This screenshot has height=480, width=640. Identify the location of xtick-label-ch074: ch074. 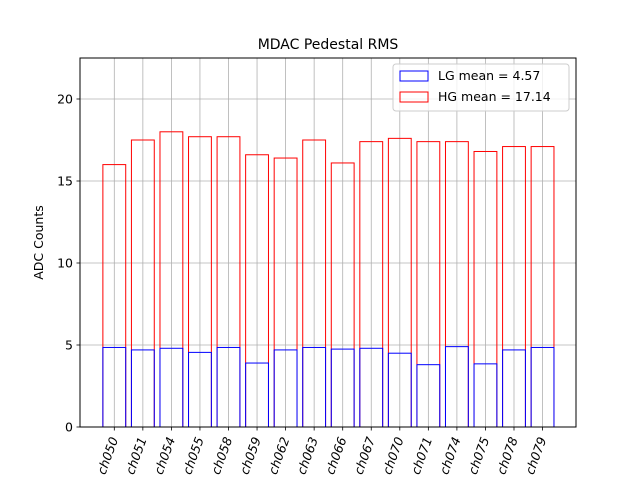
(449, 455).